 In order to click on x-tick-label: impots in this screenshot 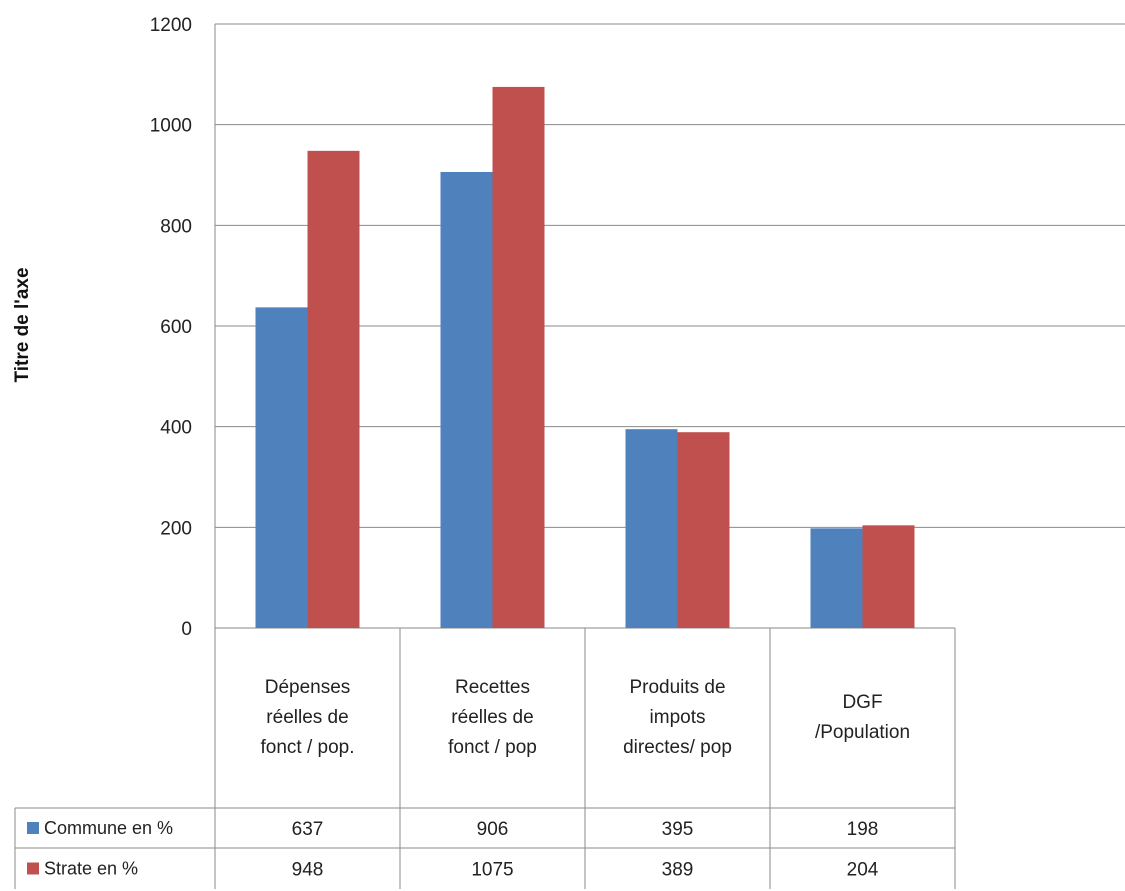, I will do `click(678, 717)`.